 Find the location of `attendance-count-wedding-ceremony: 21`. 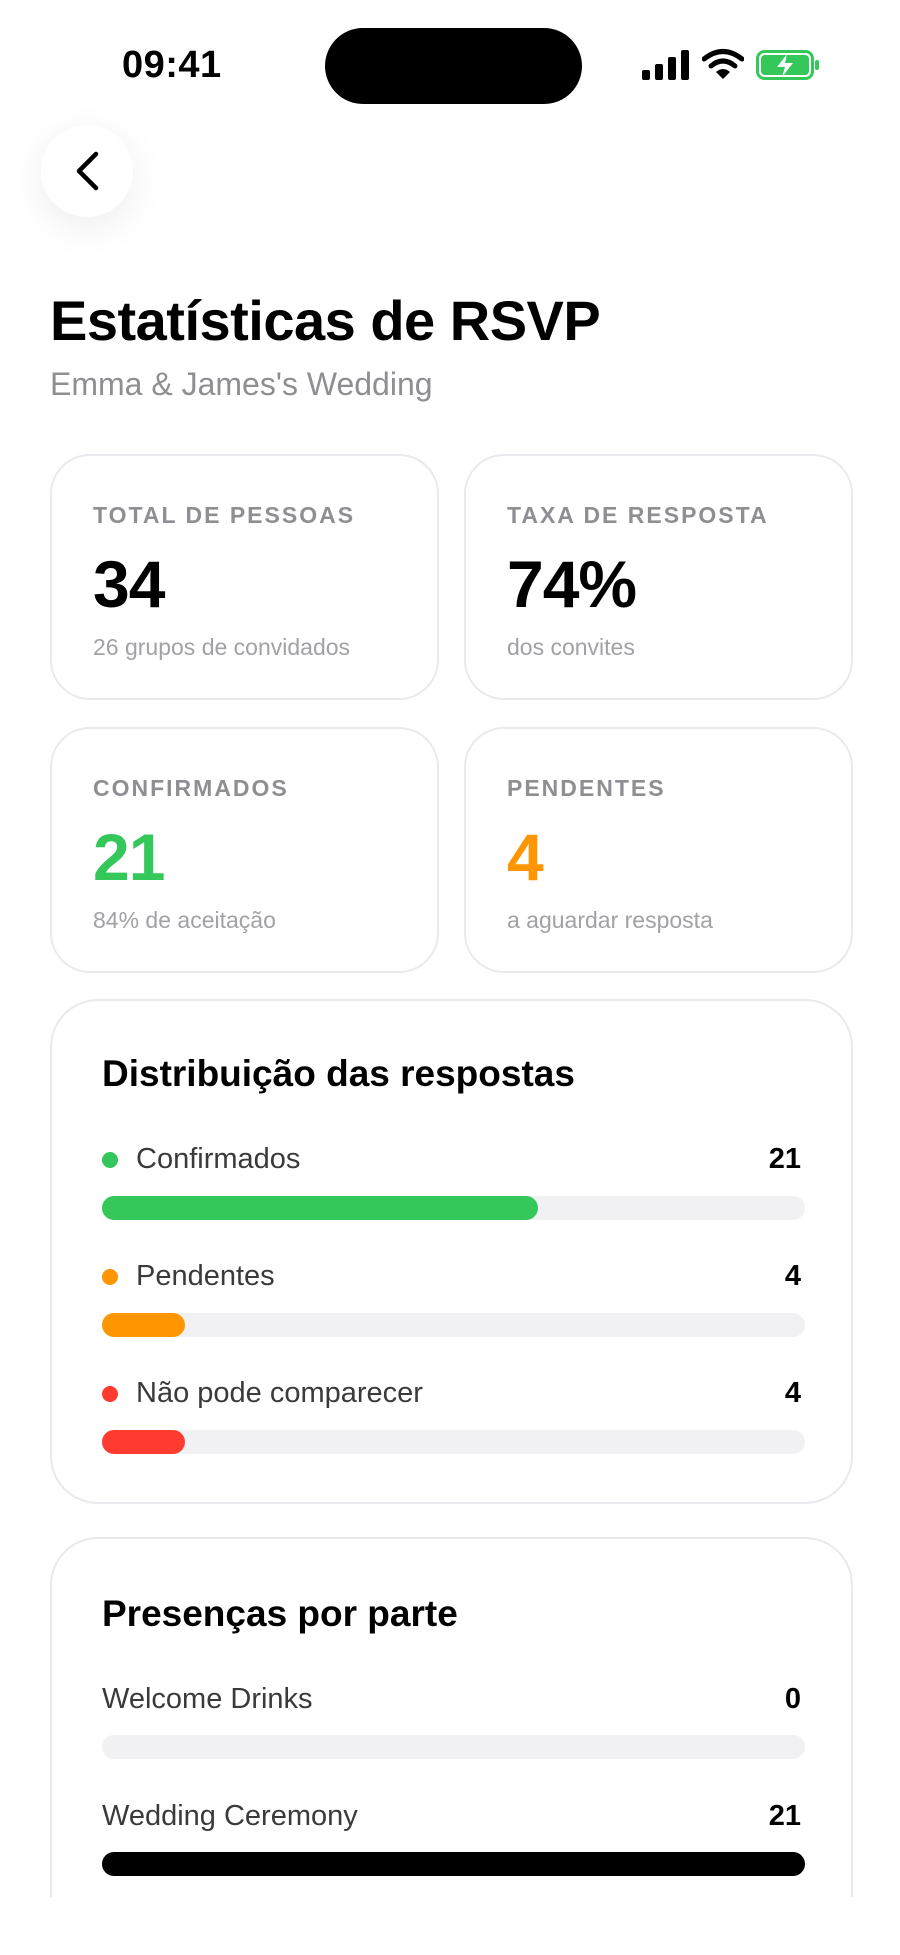

attendance-count-wedding-ceremony: 21 is located at coordinates (784, 1816).